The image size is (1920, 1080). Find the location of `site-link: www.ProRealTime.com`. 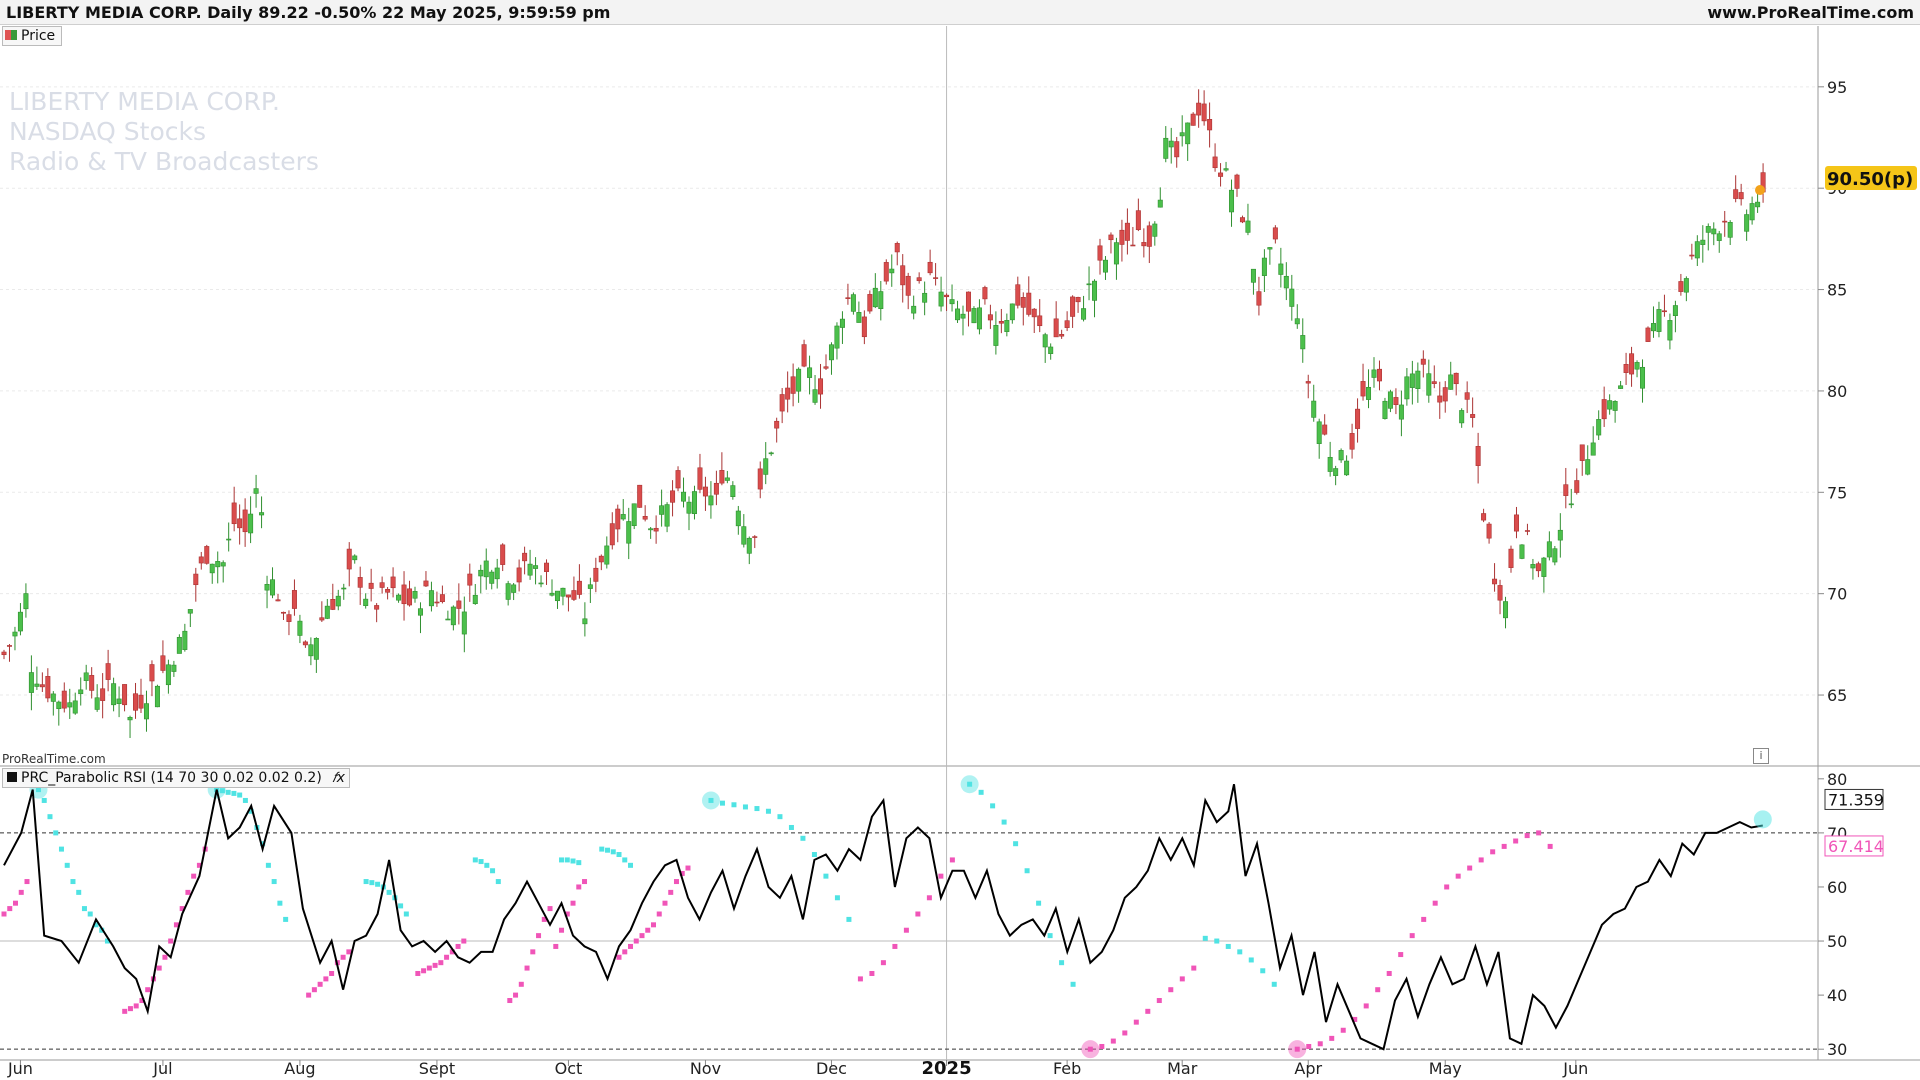

site-link: www.ProRealTime.com is located at coordinates (1810, 12).